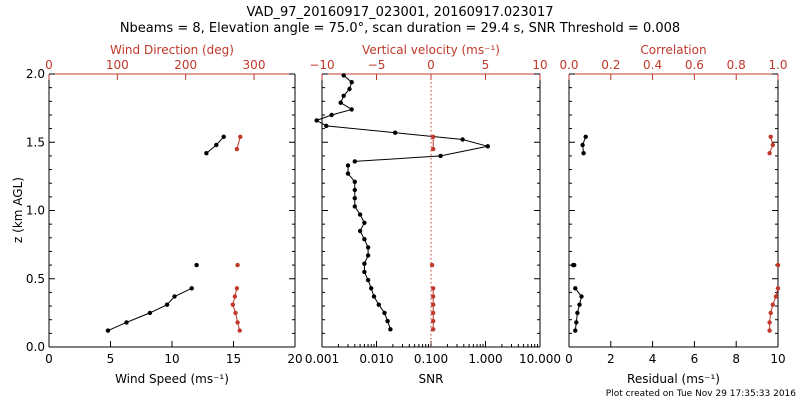 This screenshot has height=400, width=800. Describe the element at coordinates (653, 359) in the screenshot. I see `x-tick-label: 4` at that location.